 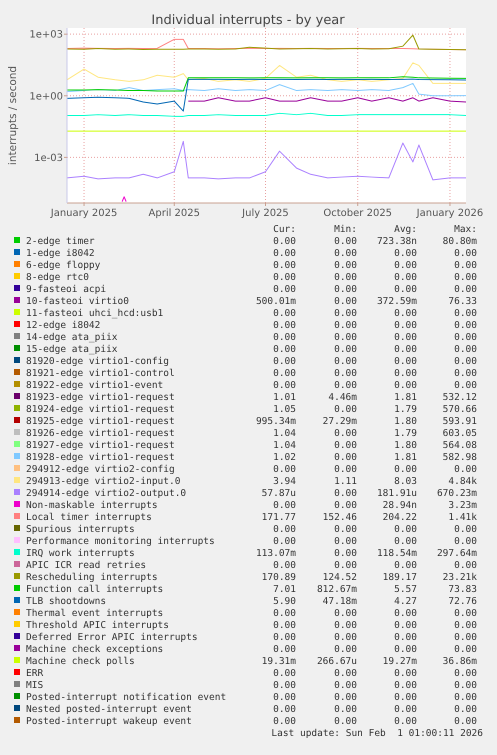 What do you see at coordinates (462, 589) in the screenshot?
I see `text: 73.83` at bounding box center [462, 589].